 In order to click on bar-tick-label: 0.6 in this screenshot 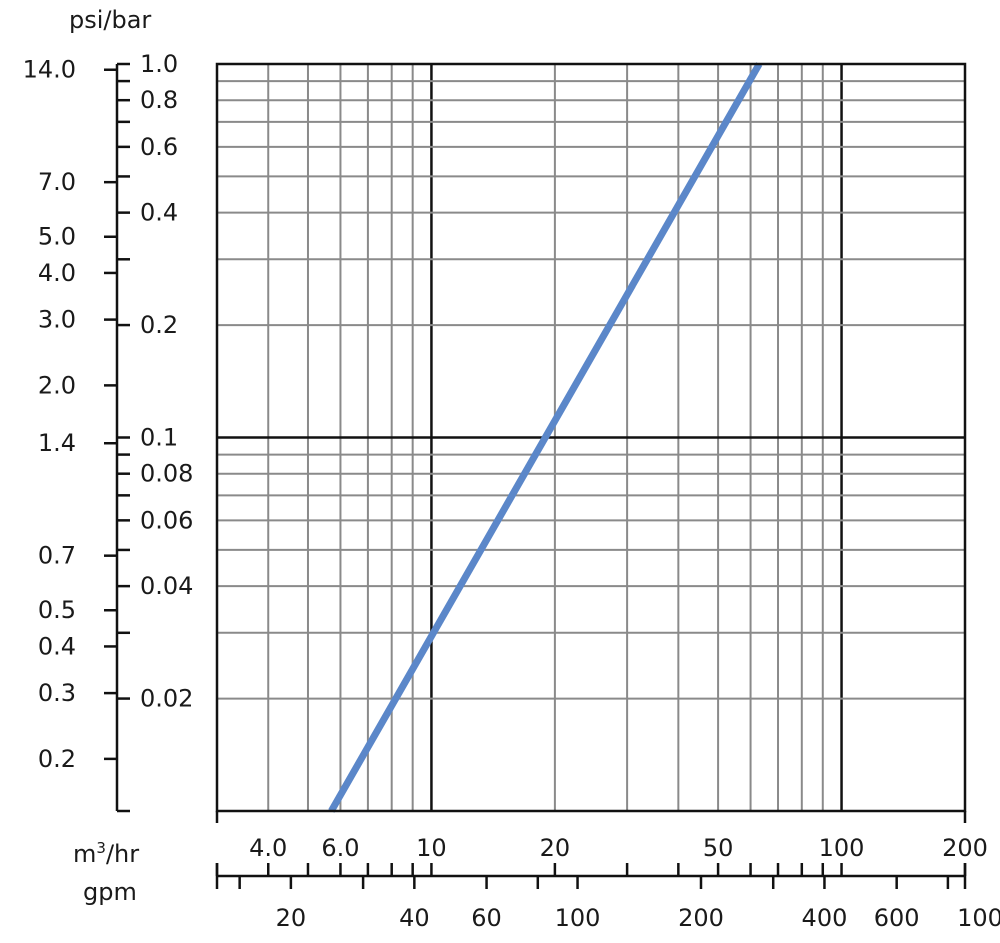, I will do `click(159, 147)`.